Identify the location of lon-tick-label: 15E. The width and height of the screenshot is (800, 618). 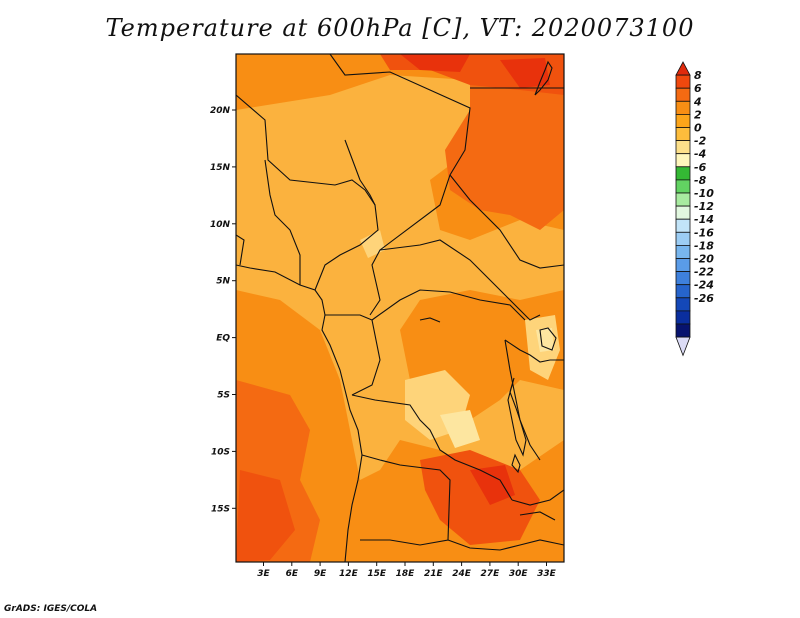
(377, 574).